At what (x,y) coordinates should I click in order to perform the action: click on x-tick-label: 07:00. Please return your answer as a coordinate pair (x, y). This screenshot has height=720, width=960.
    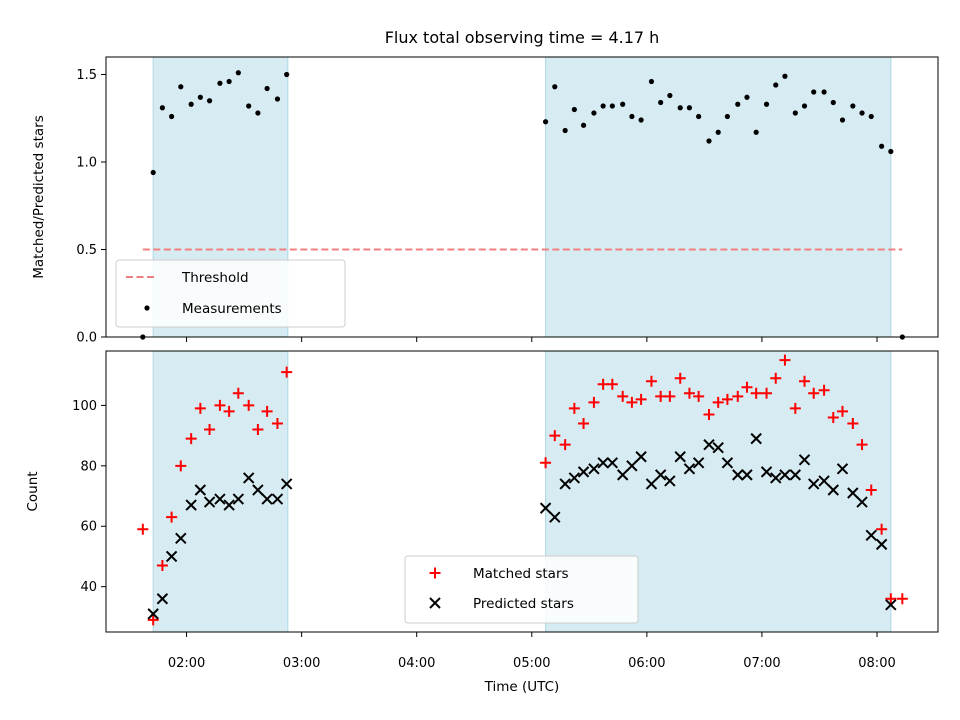
    Looking at the image, I should click on (761, 663).